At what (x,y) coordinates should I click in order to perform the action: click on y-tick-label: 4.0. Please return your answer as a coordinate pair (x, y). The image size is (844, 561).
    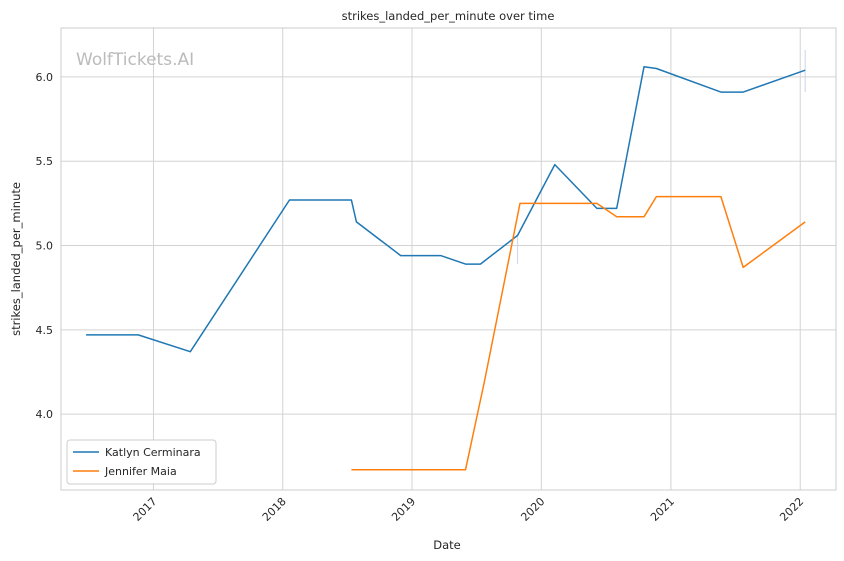
    Looking at the image, I should click on (45, 414).